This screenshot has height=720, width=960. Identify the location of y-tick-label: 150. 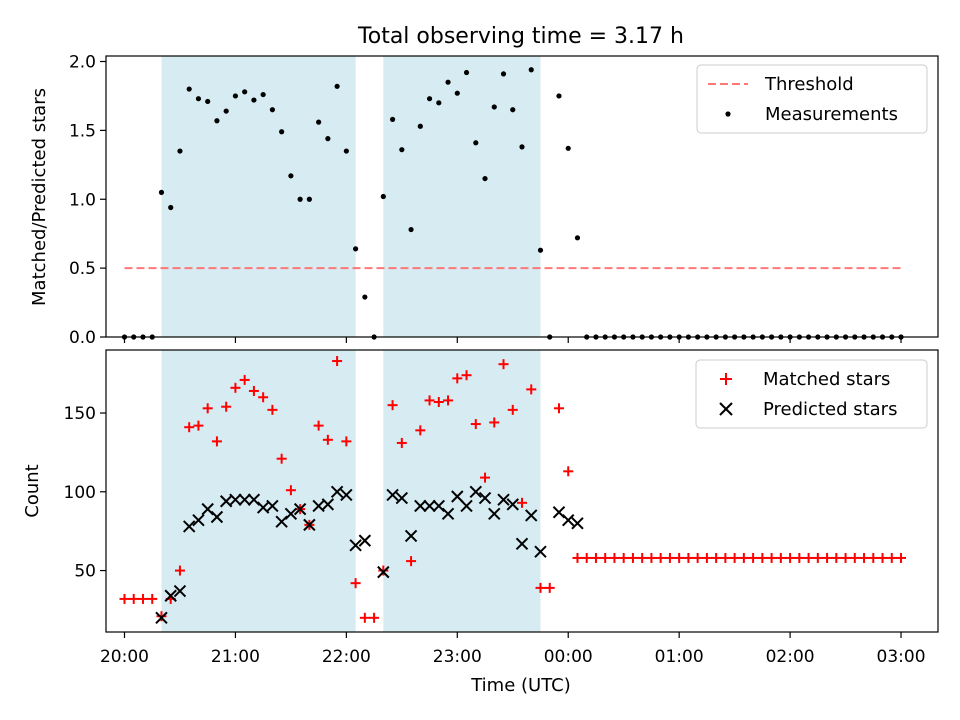
(80, 414).